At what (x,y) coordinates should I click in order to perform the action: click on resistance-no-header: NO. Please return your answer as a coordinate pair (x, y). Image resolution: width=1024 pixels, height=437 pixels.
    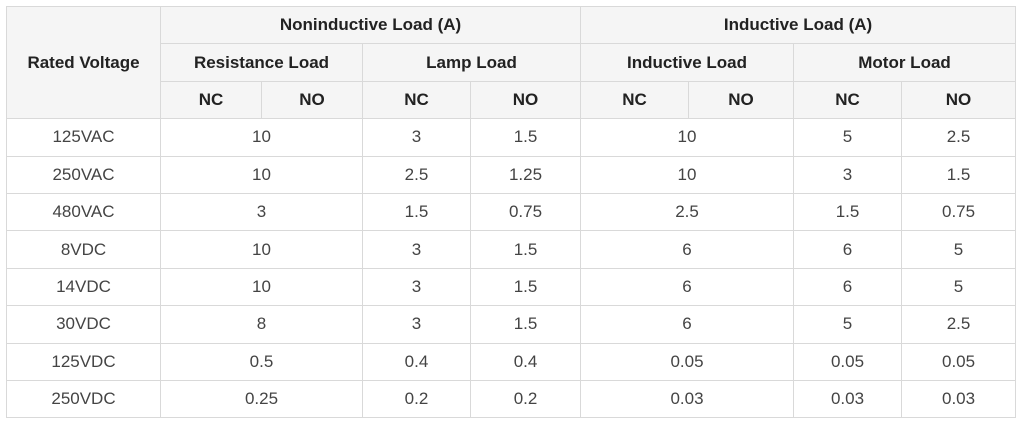
    Looking at the image, I should click on (312, 100).